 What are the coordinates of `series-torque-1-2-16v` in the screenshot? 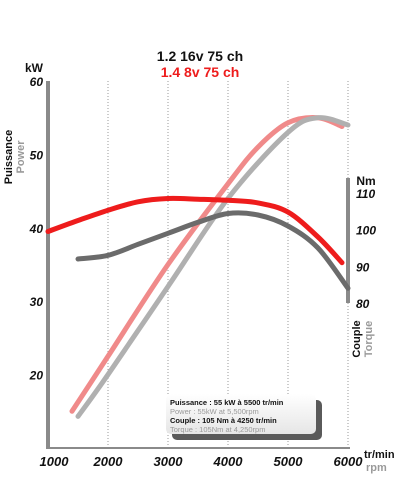 It's located at (213, 250).